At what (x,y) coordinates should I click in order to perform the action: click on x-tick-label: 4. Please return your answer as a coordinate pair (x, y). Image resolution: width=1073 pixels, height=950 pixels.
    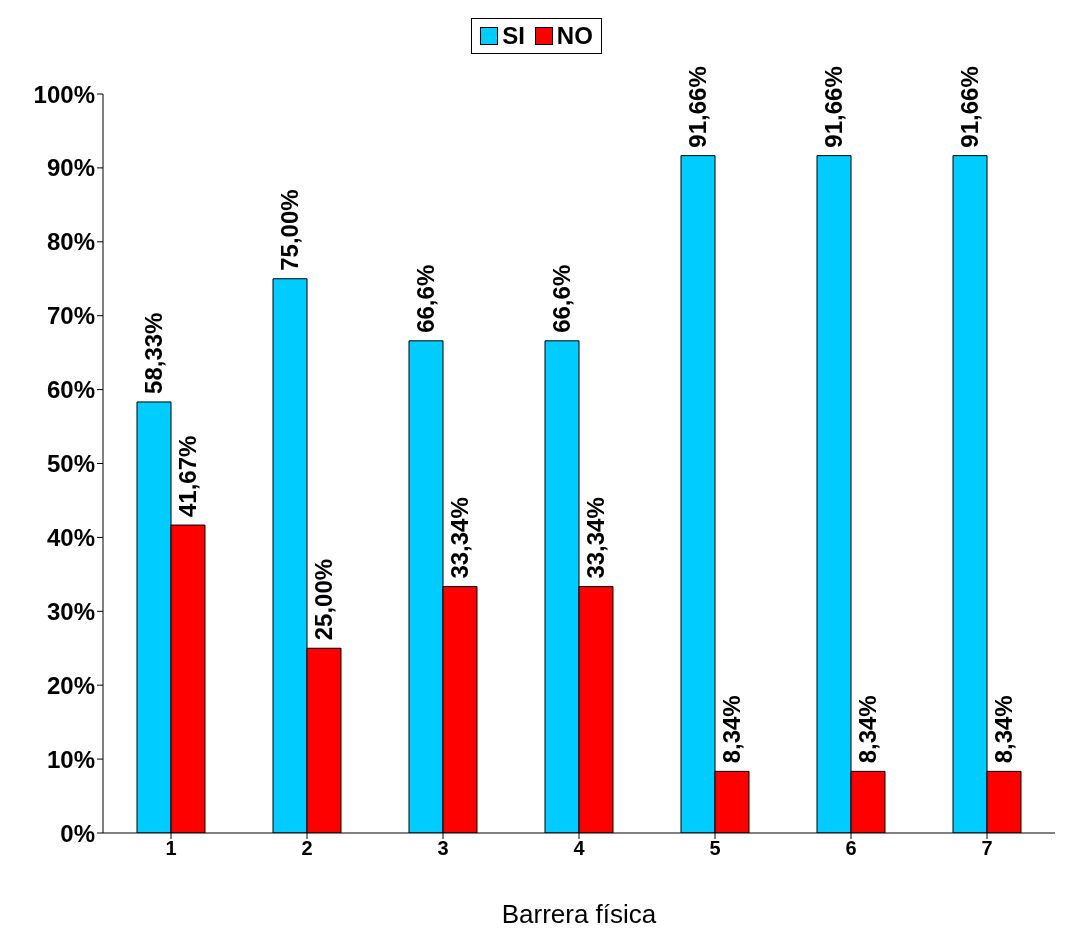
    Looking at the image, I should click on (579, 848).